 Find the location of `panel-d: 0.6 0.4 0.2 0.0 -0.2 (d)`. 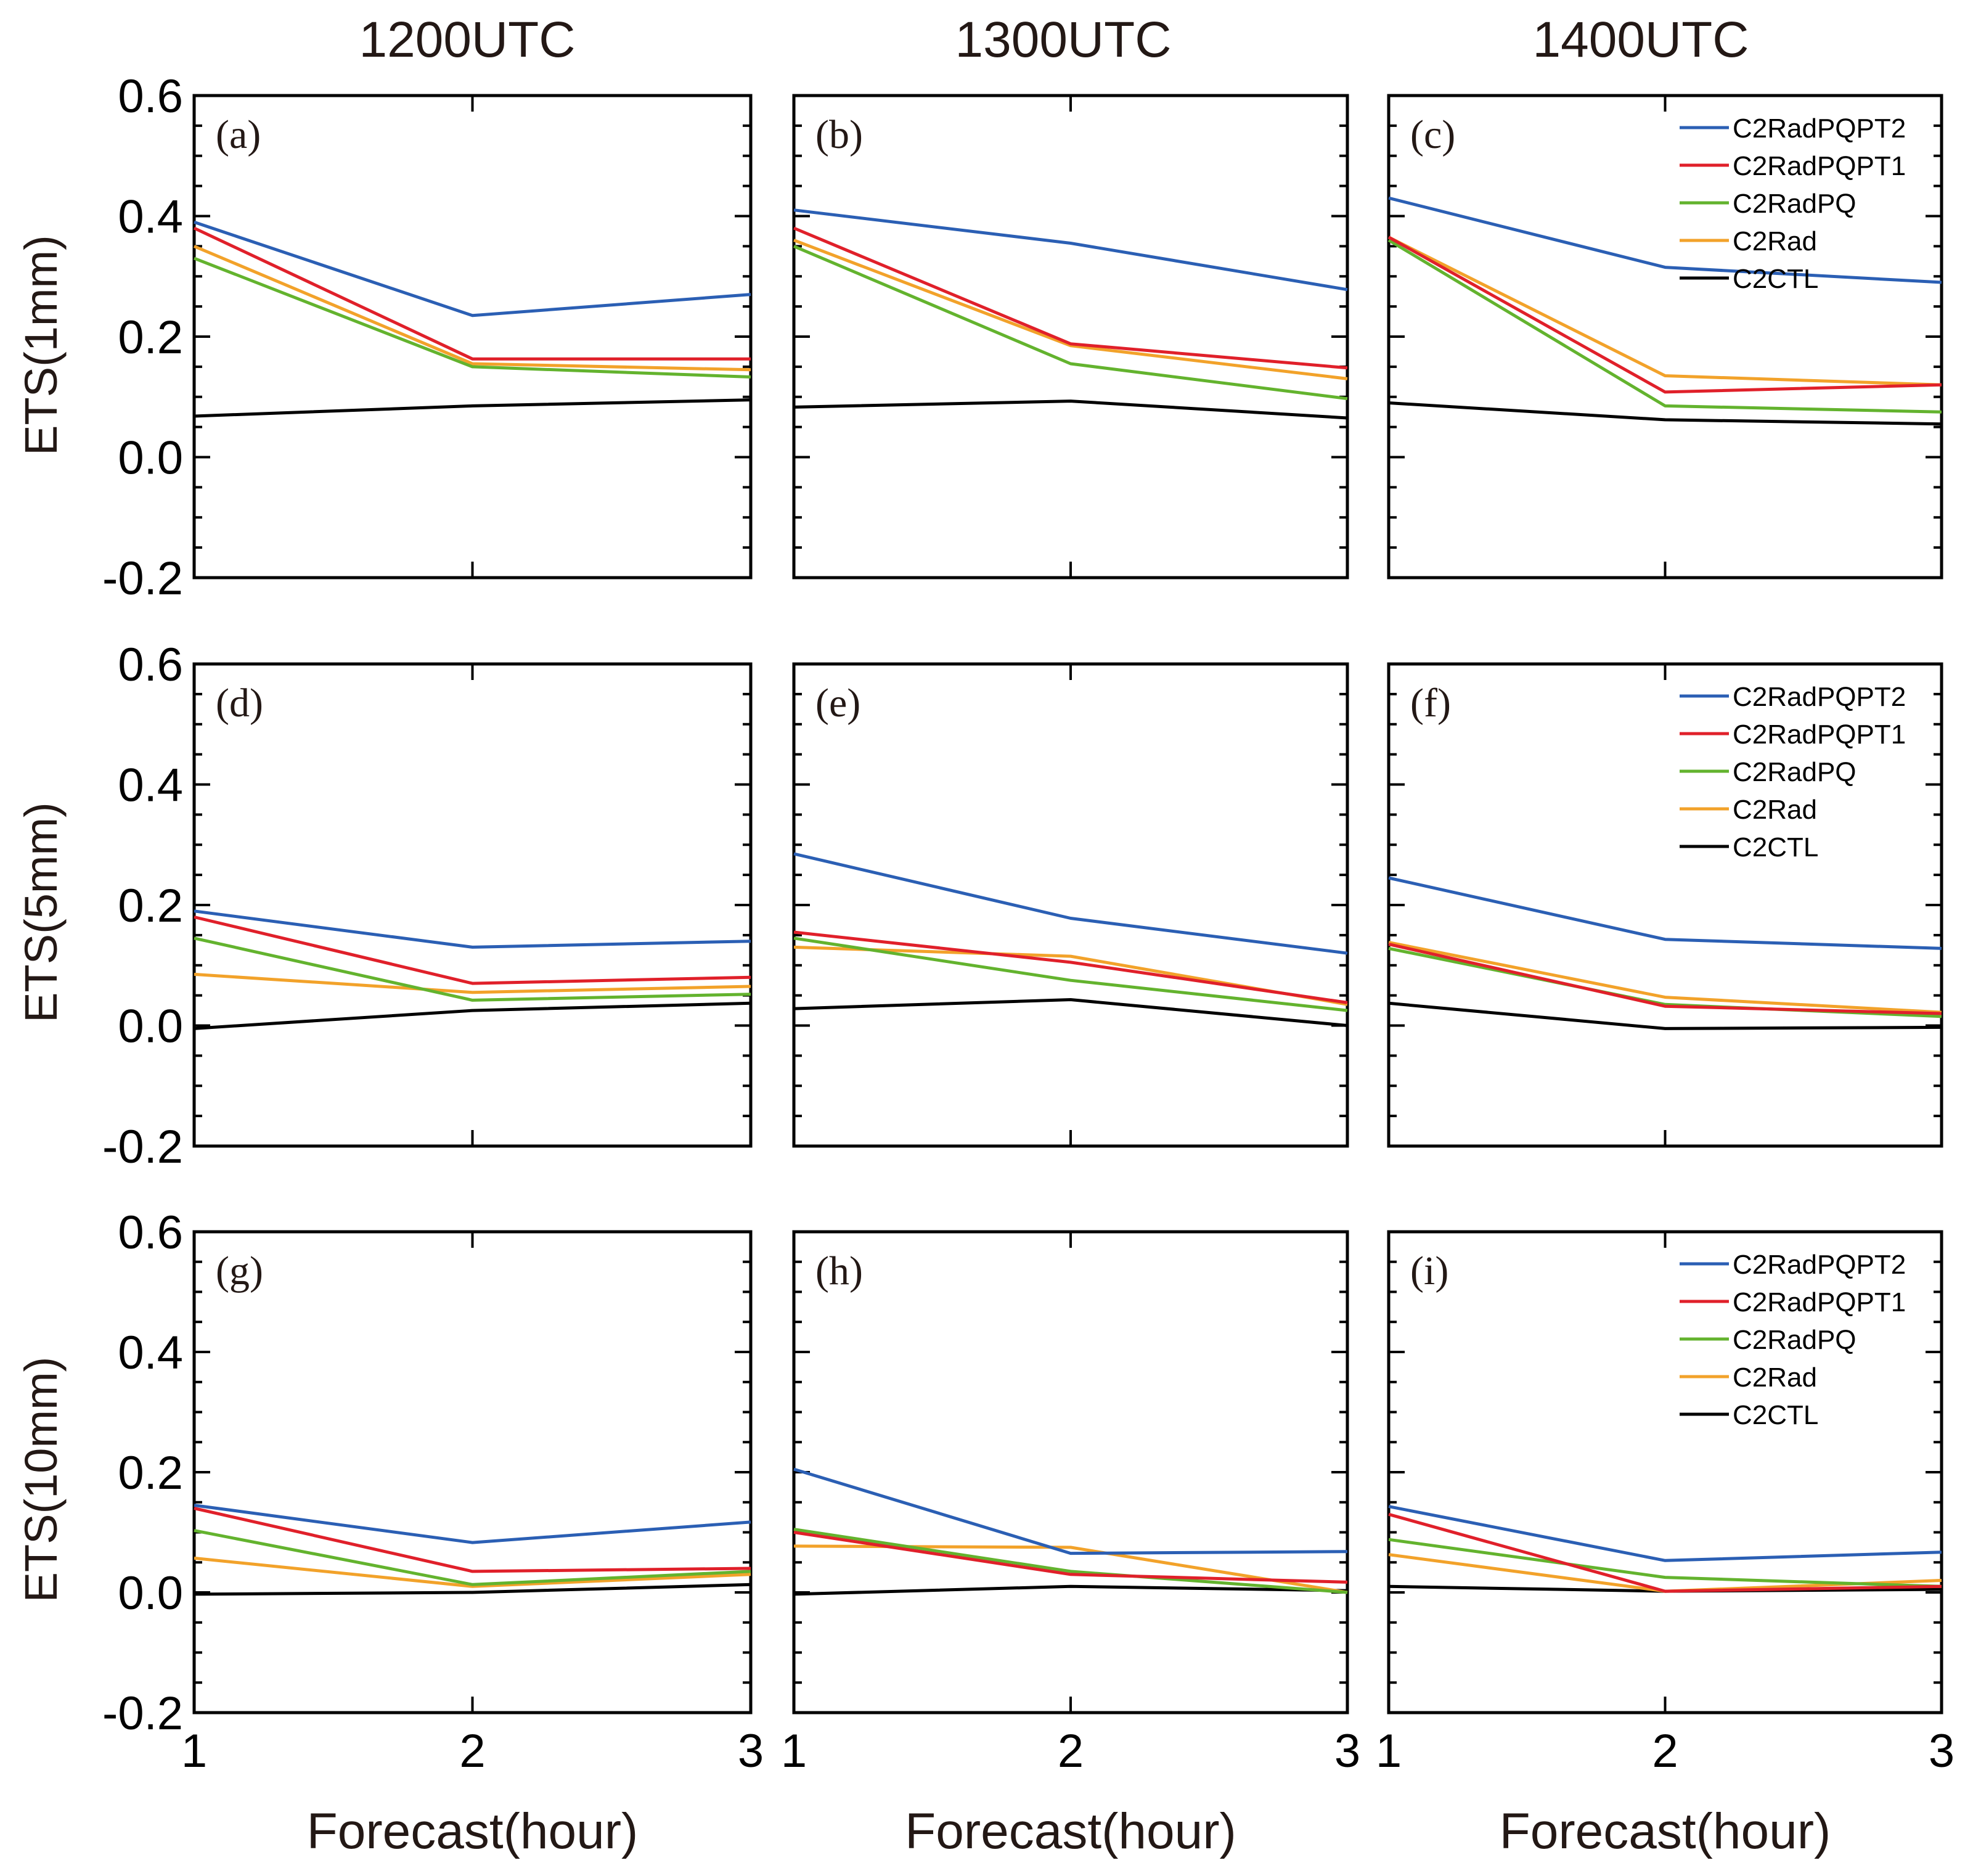

panel-d: 0.6 0.4 0.2 0.0 -0.2 (d) is located at coordinates (427, 906).